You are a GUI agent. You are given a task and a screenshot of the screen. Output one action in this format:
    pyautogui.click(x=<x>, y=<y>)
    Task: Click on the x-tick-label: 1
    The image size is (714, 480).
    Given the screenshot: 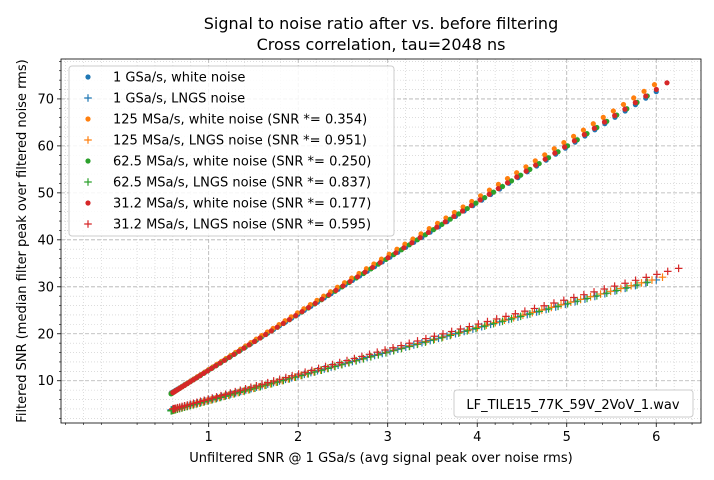 What is the action you would take?
    pyautogui.click(x=209, y=437)
    